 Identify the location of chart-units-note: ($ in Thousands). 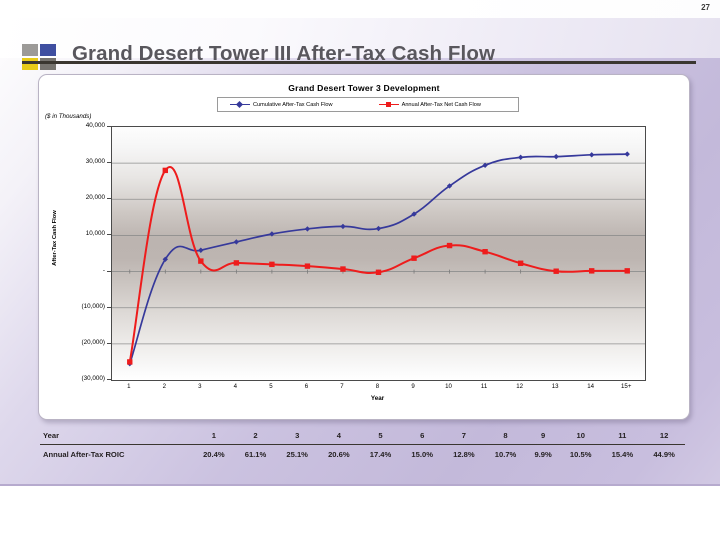
(68, 116).